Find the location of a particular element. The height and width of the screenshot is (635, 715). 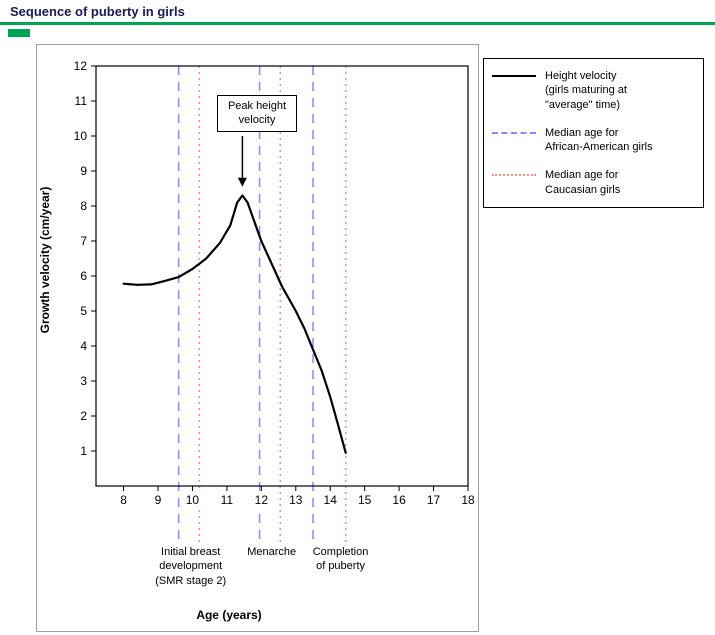

x-axis-title: Age (years) is located at coordinates (229, 615).